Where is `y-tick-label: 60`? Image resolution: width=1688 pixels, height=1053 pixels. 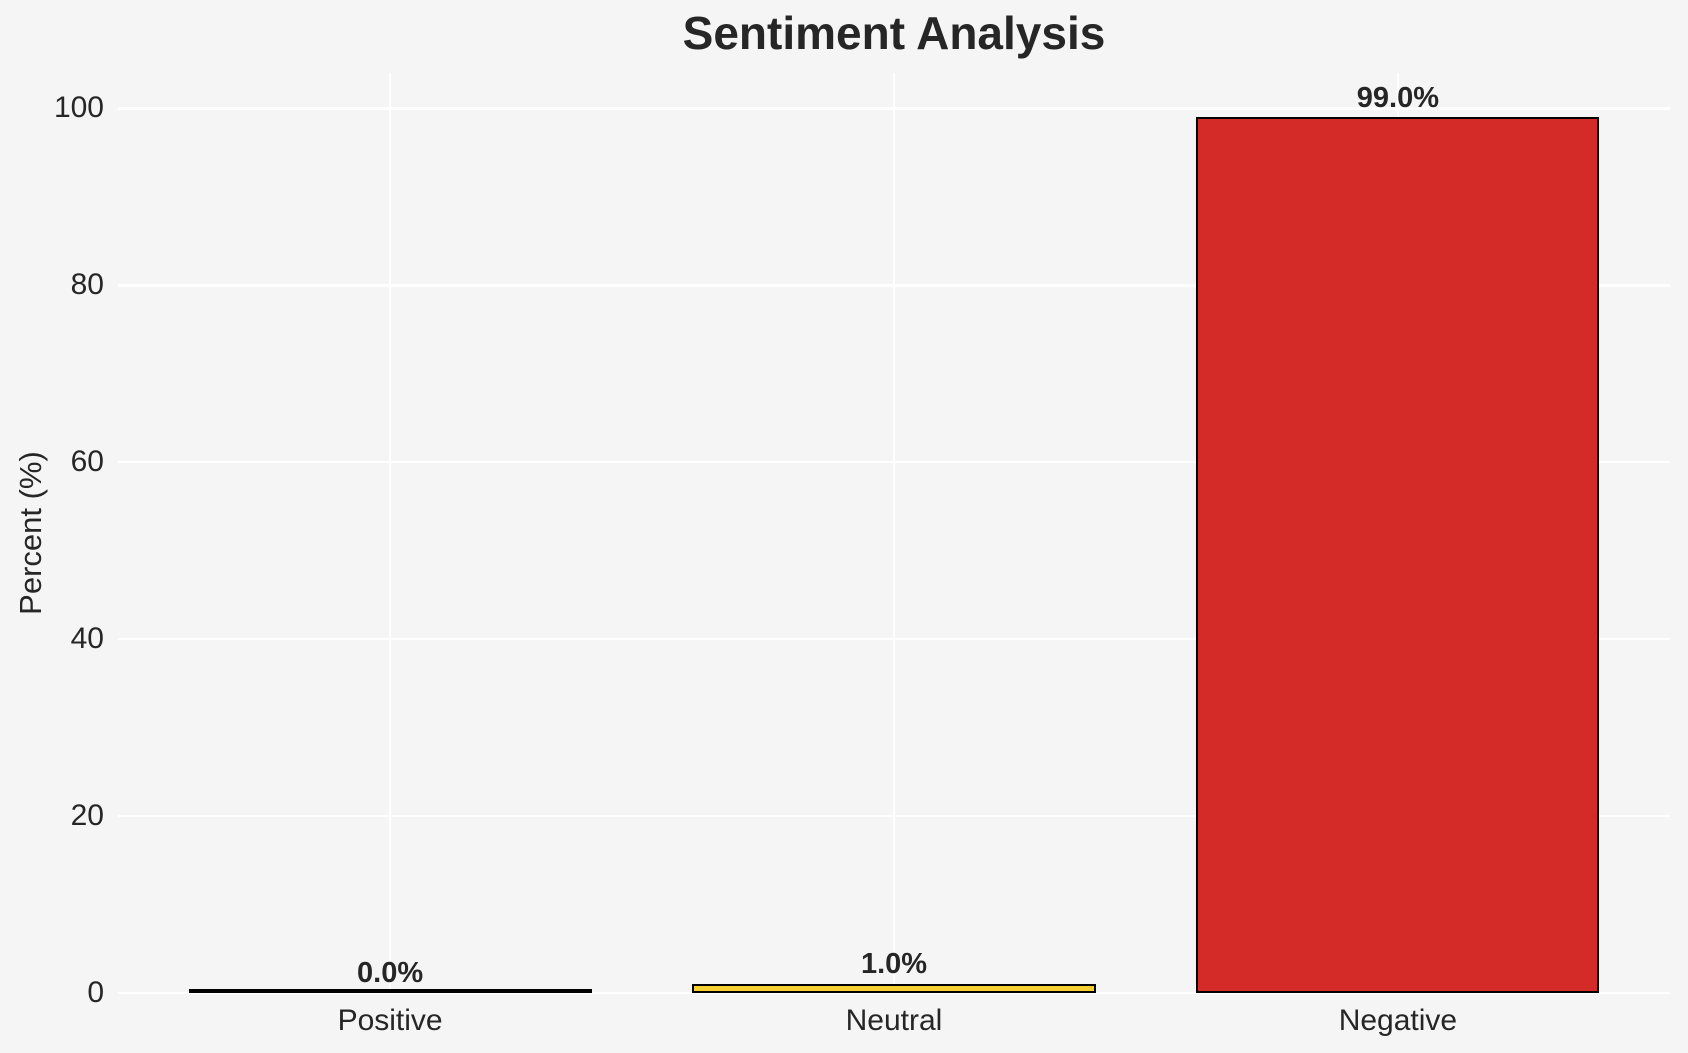
y-tick-label: 60 is located at coordinates (87, 462).